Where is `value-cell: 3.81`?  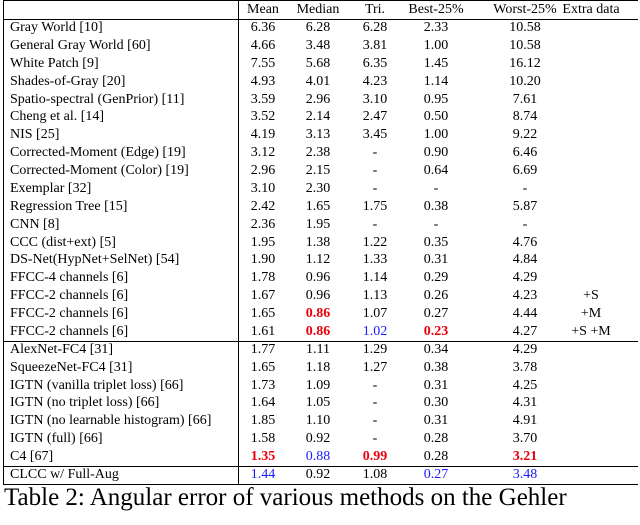 value-cell: 3.81 is located at coordinates (375, 45).